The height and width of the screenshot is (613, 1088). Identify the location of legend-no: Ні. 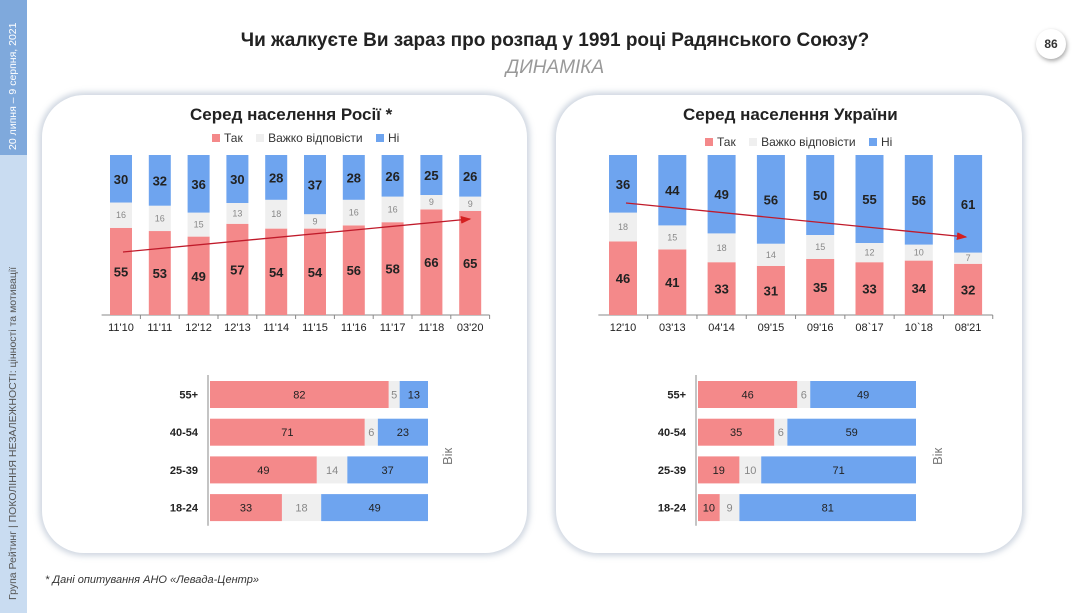
(393, 138).